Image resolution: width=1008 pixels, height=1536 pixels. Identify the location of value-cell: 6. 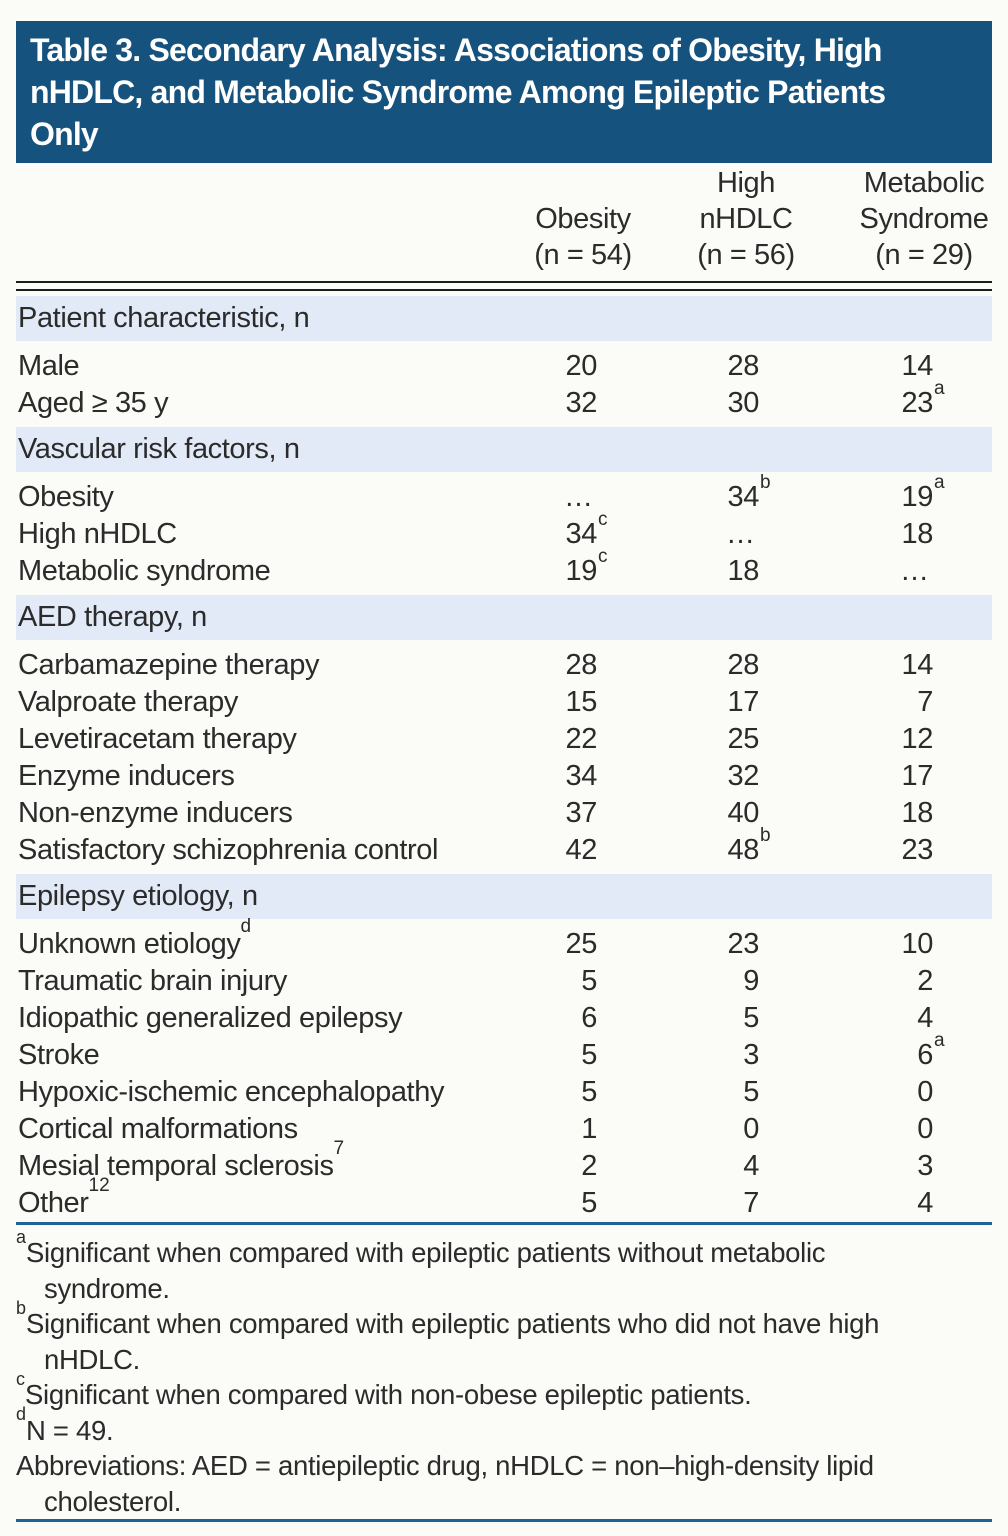
(589, 1018).